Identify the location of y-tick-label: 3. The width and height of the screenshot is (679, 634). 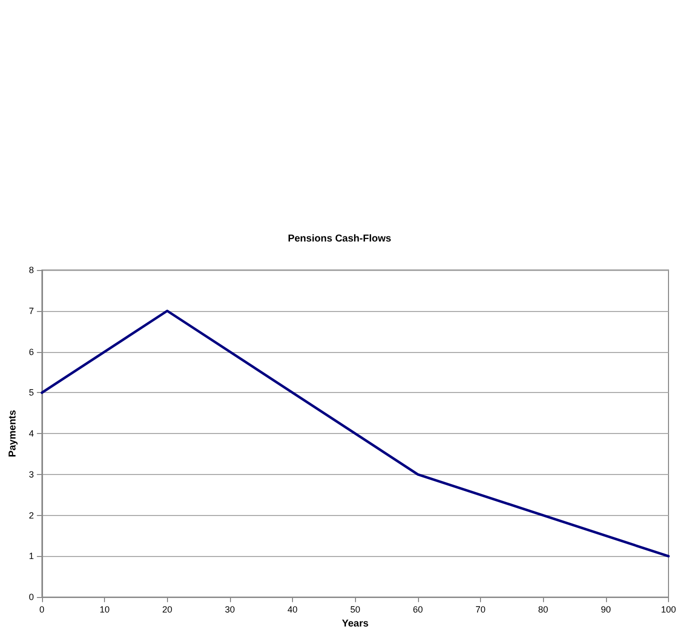
(31, 474).